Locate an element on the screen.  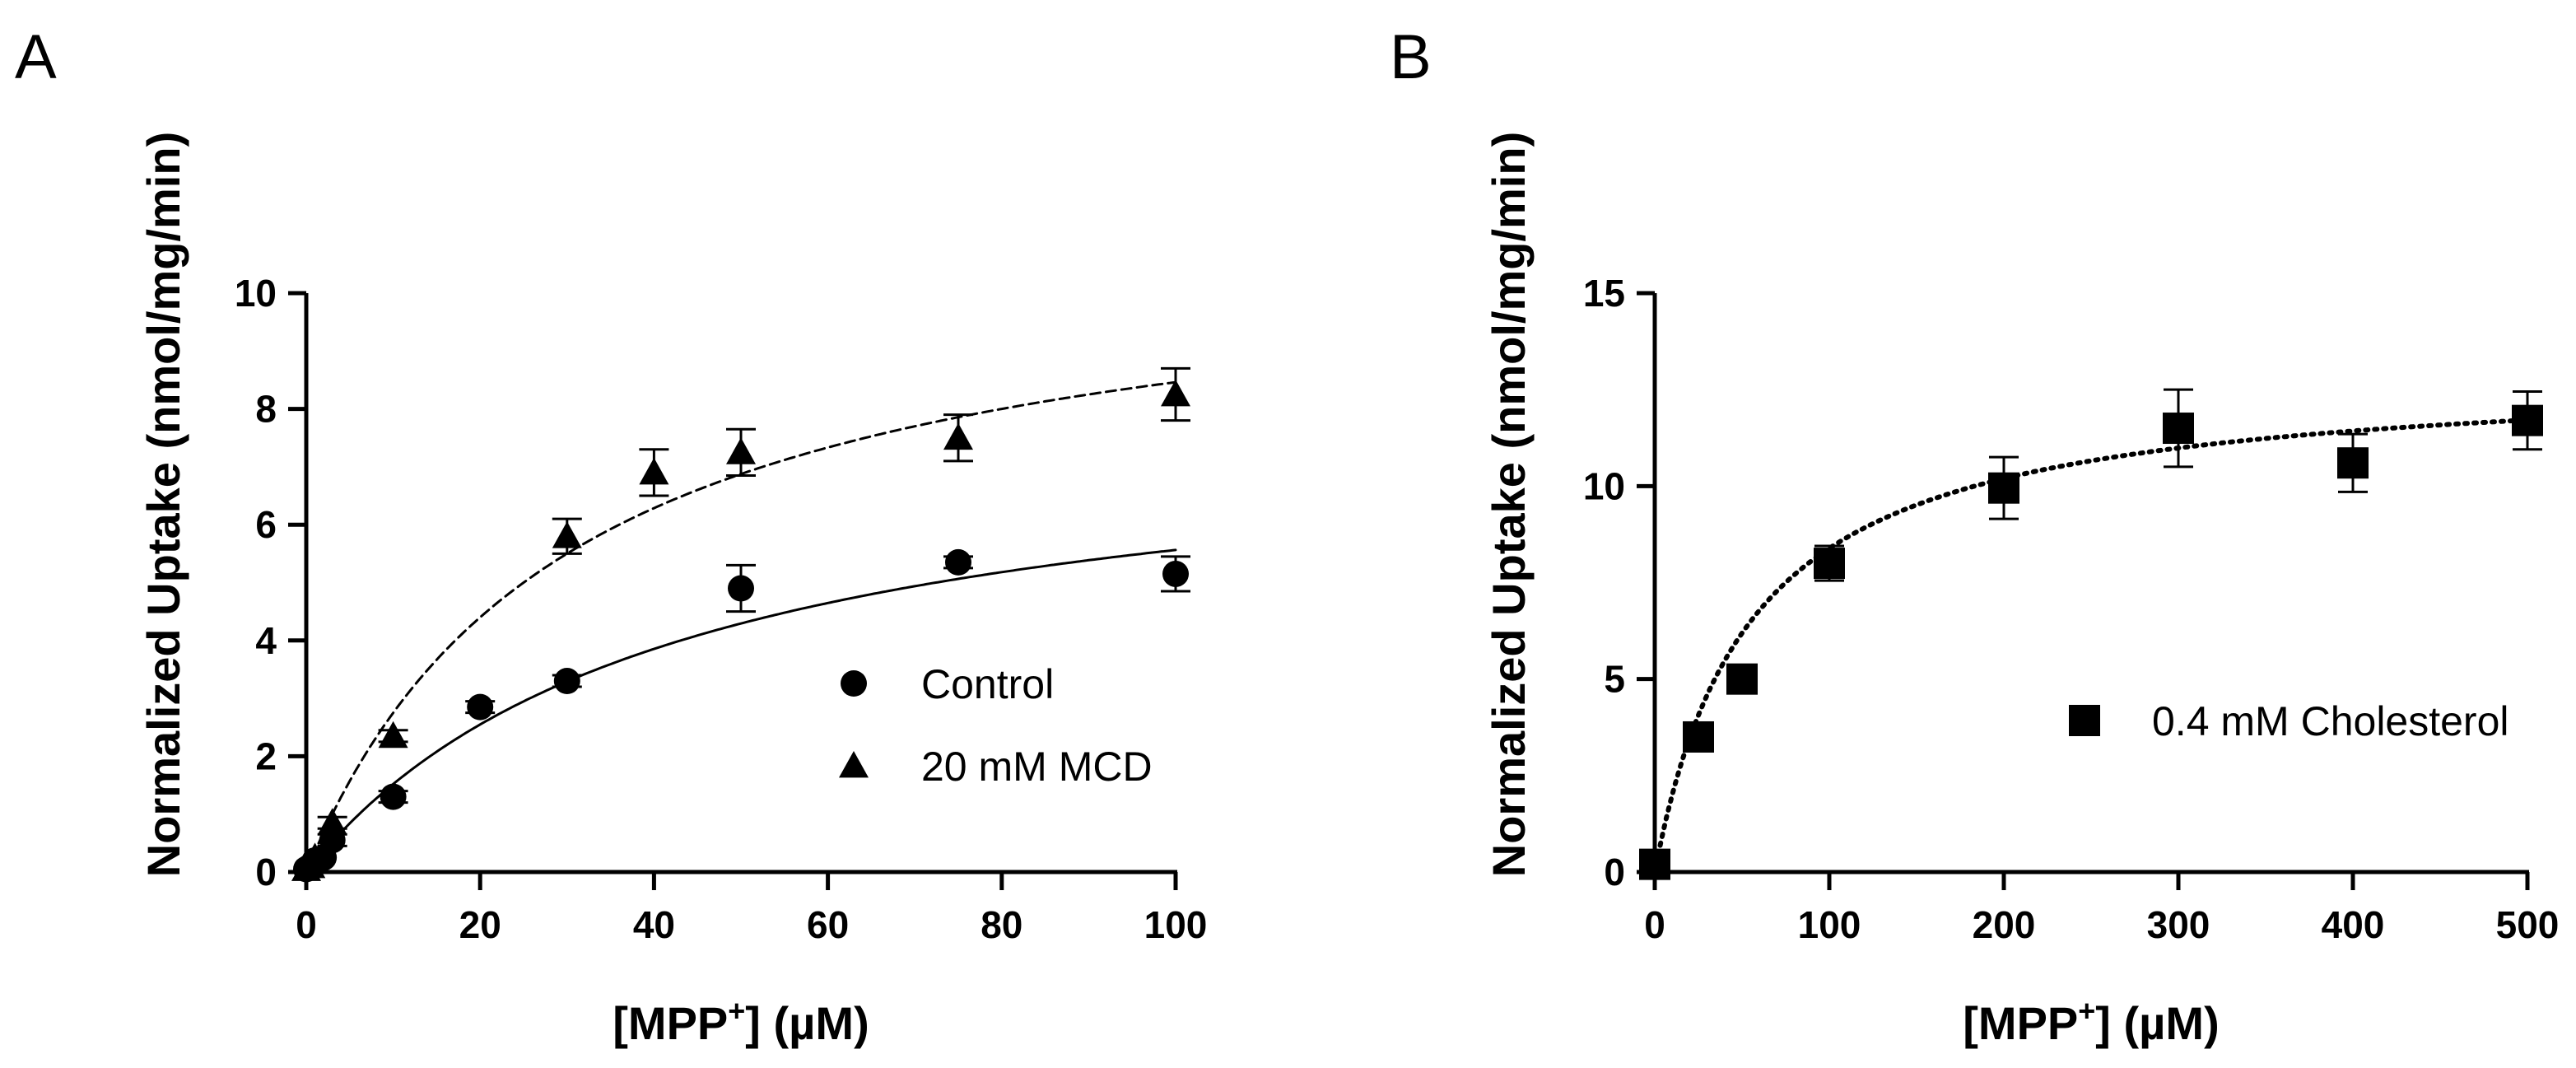
x-tick-label: 60 is located at coordinates (828, 924).